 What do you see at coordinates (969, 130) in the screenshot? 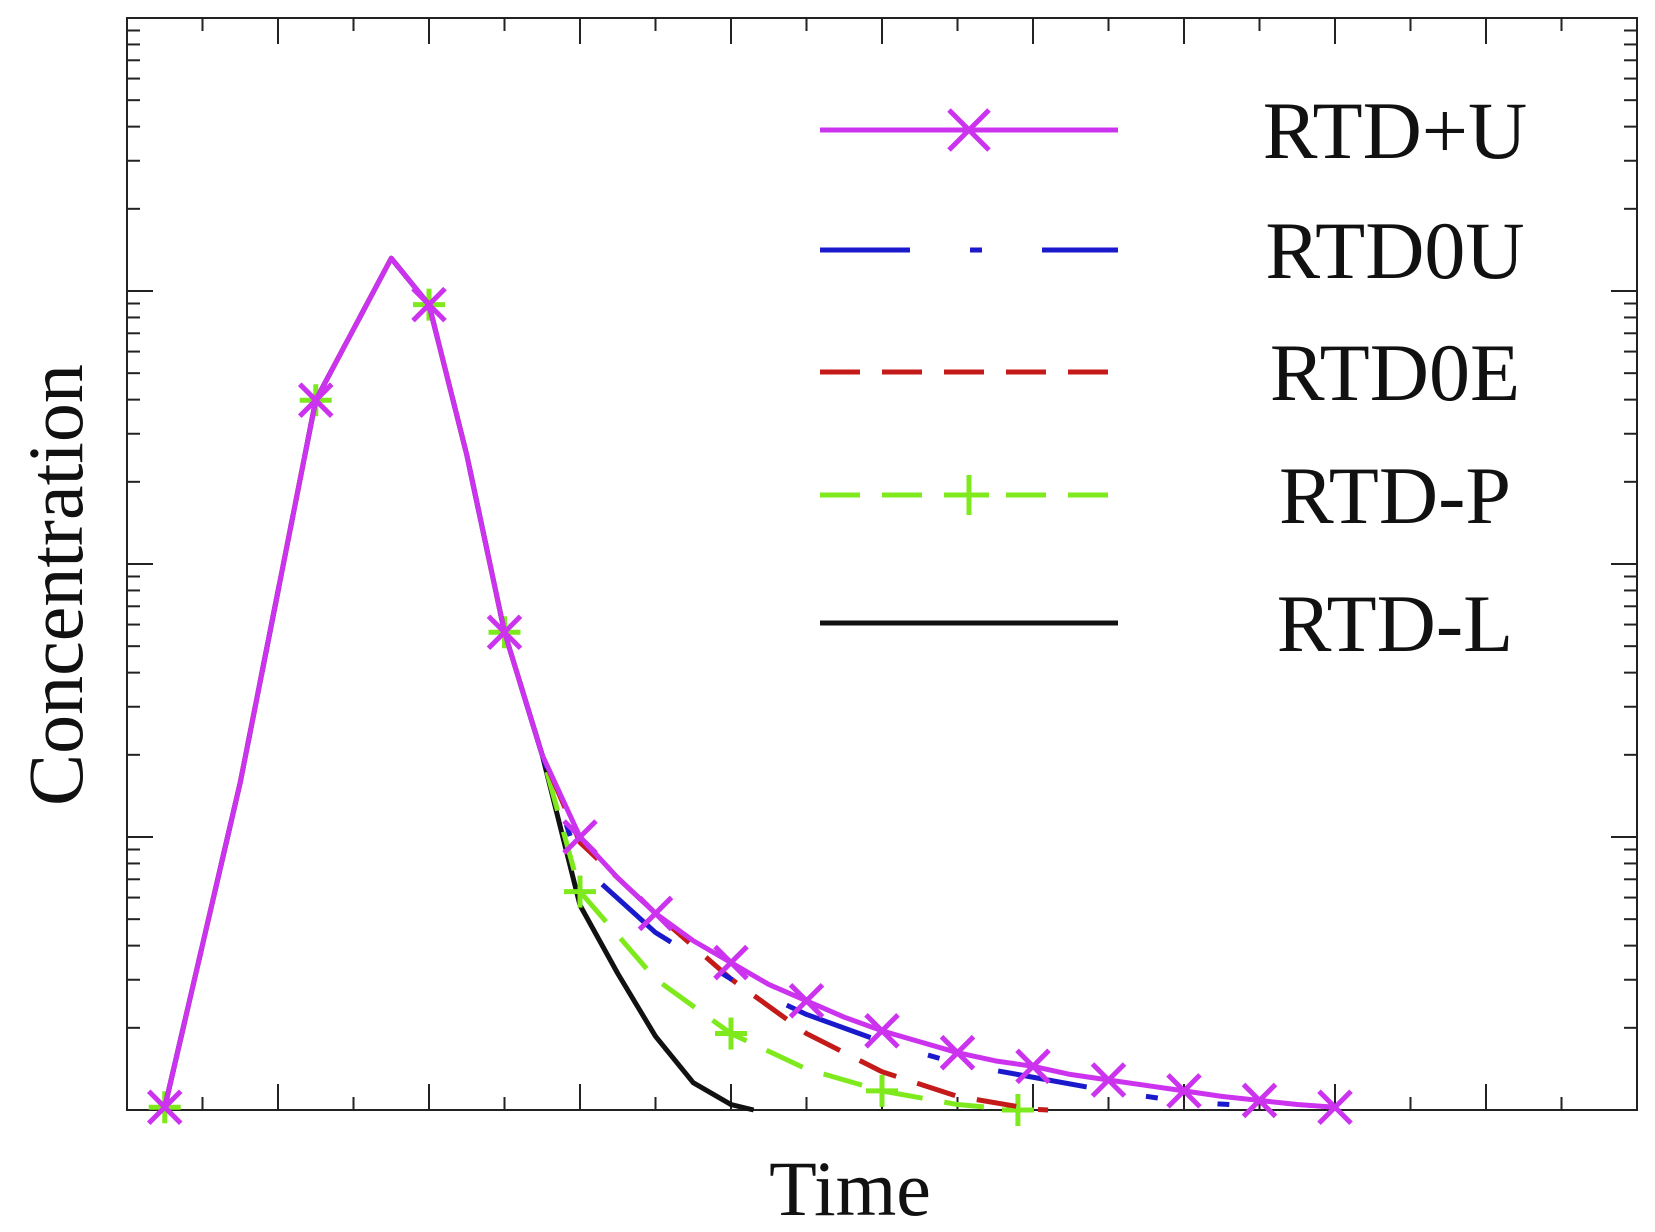
I see `legend-marker-b` at bounding box center [969, 130].